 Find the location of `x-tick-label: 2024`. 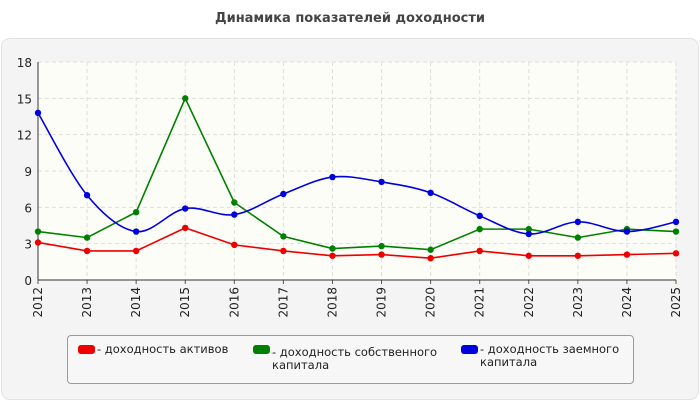

x-tick-label: 2024 is located at coordinates (627, 302).